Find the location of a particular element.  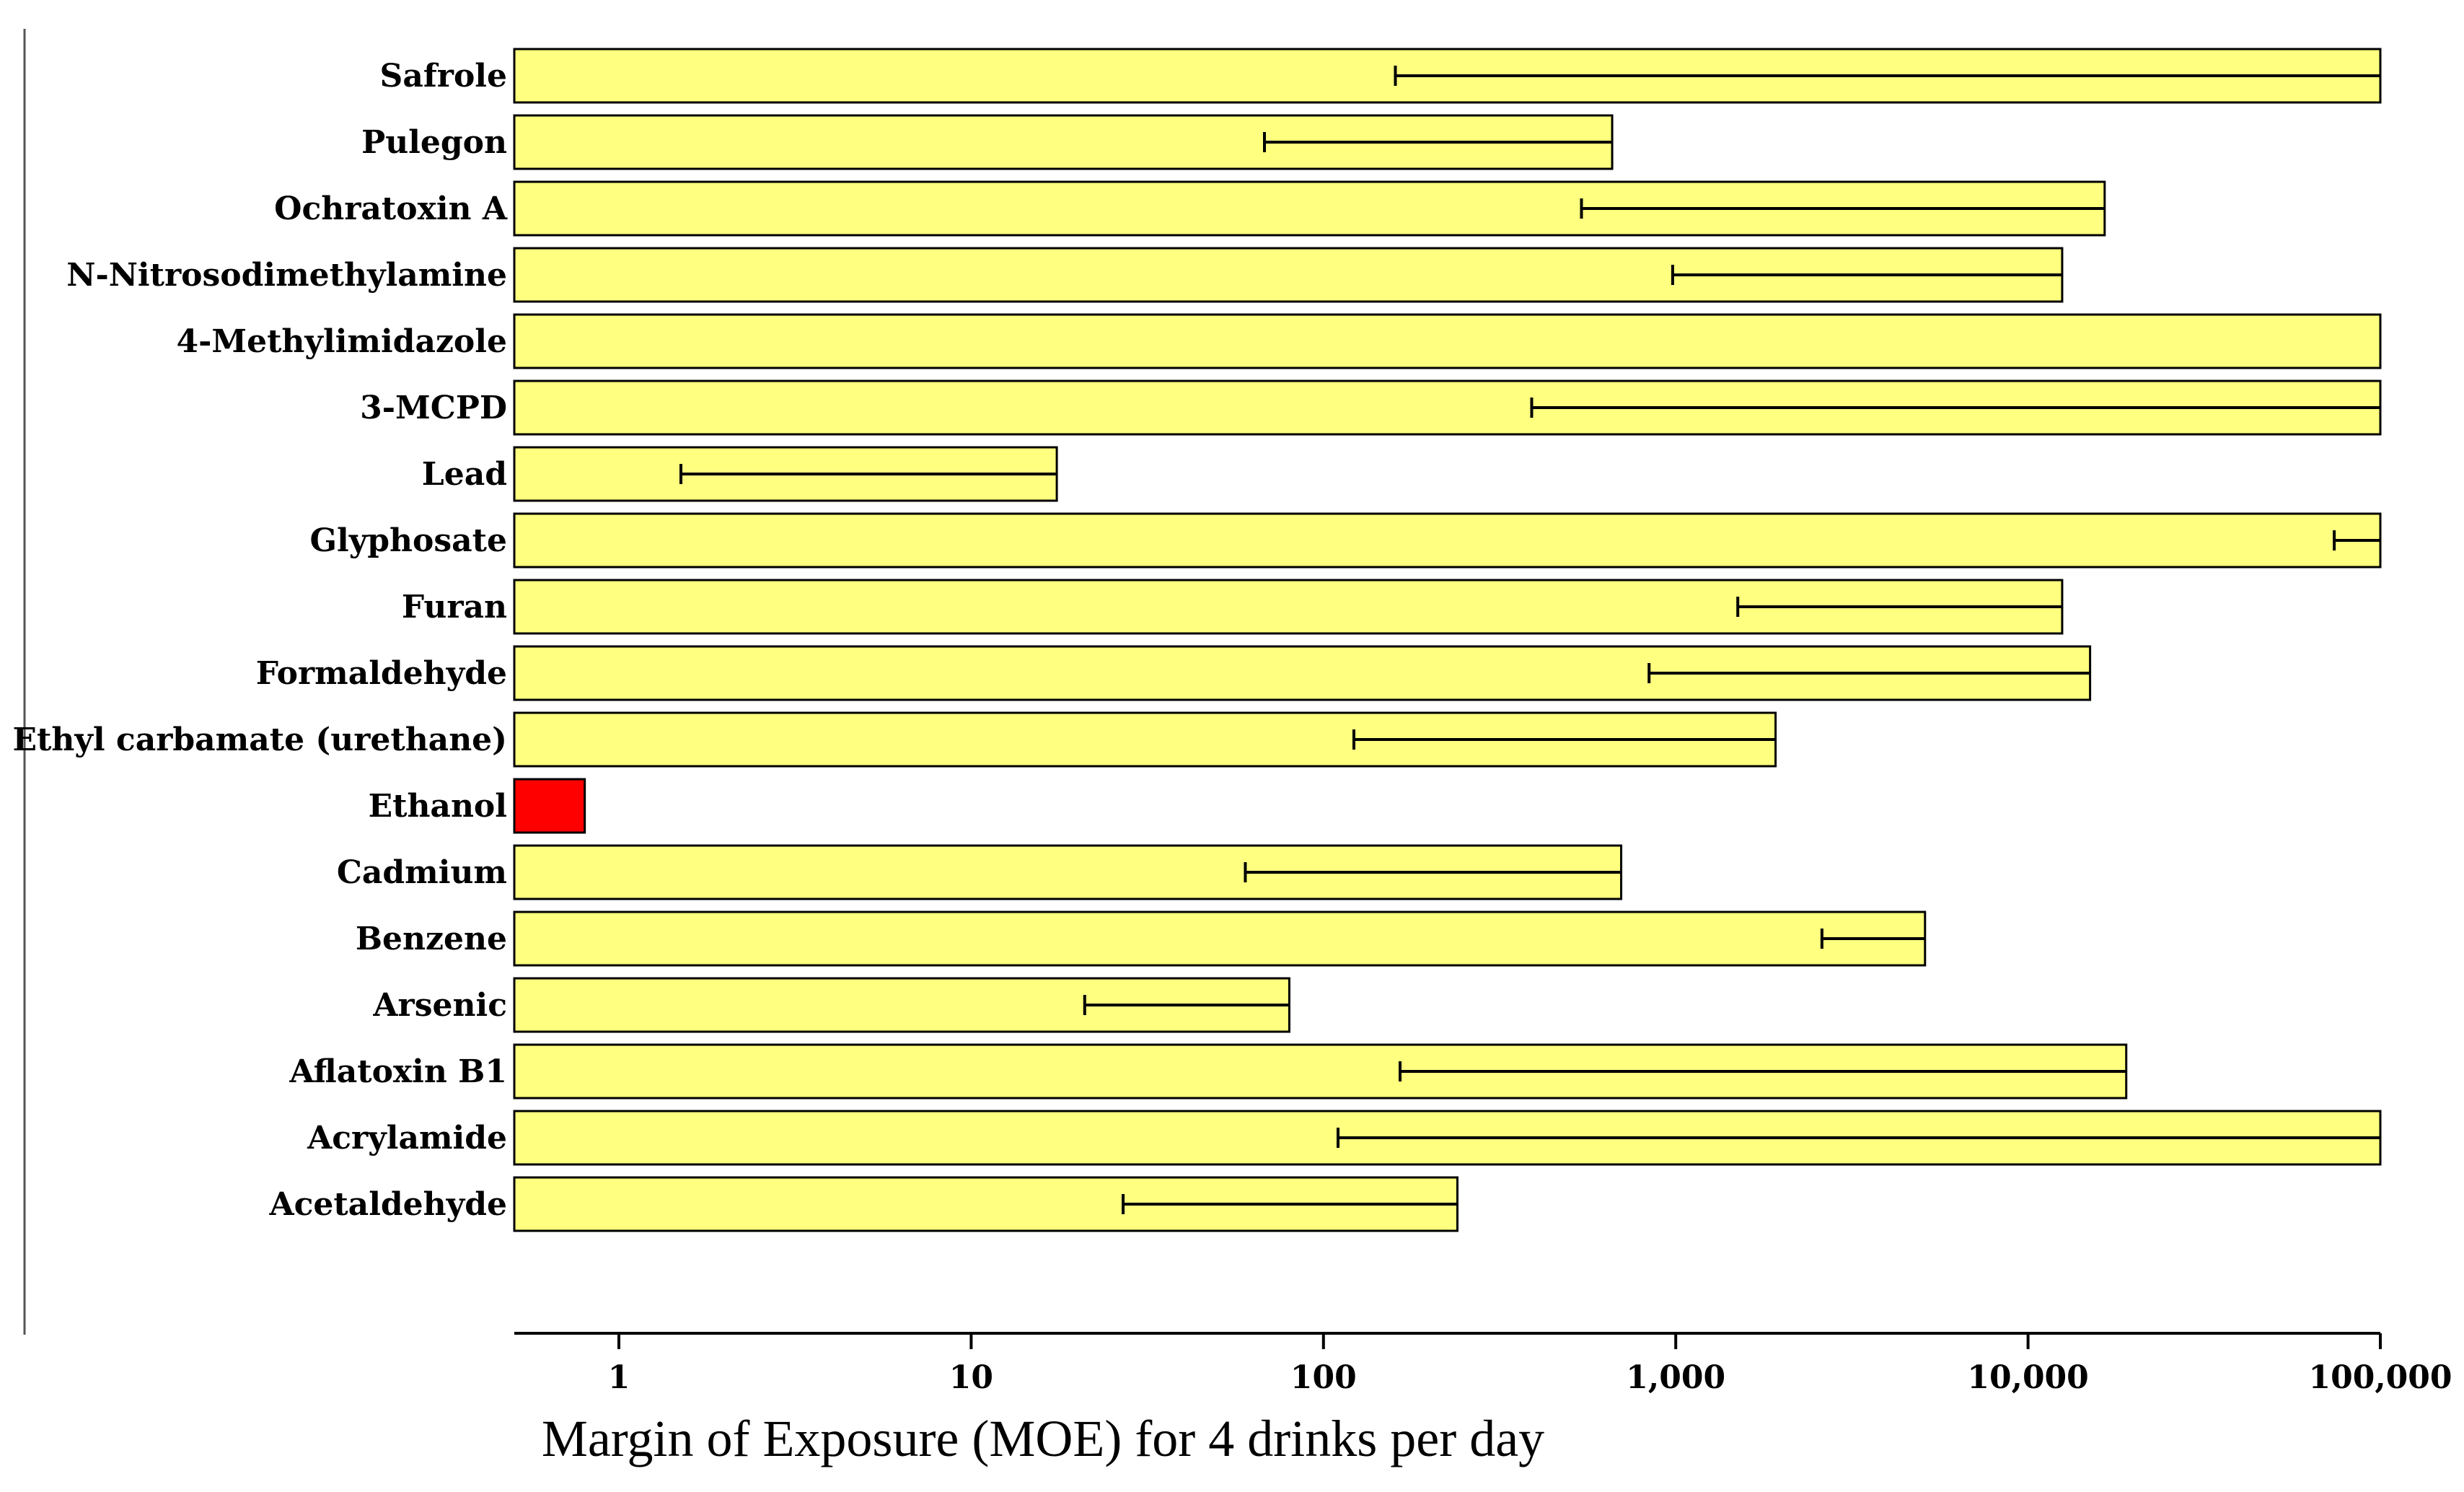

error-bar-aflatoxin-b1 is located at coordinates (1763, 1071).